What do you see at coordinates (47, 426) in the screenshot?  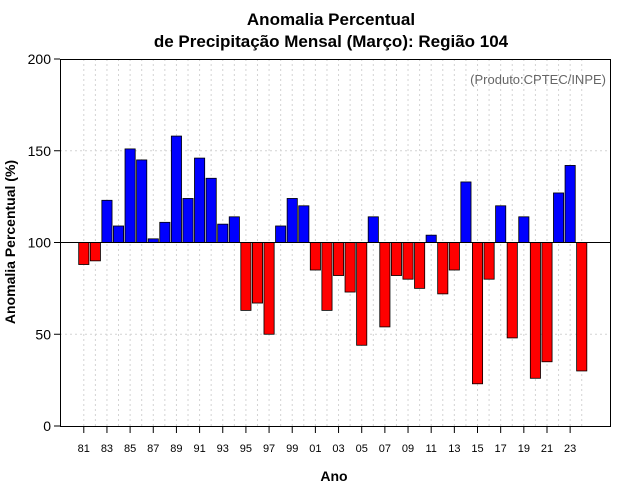 I see `y-tick-label: 0` at bounding box center [47, 426].